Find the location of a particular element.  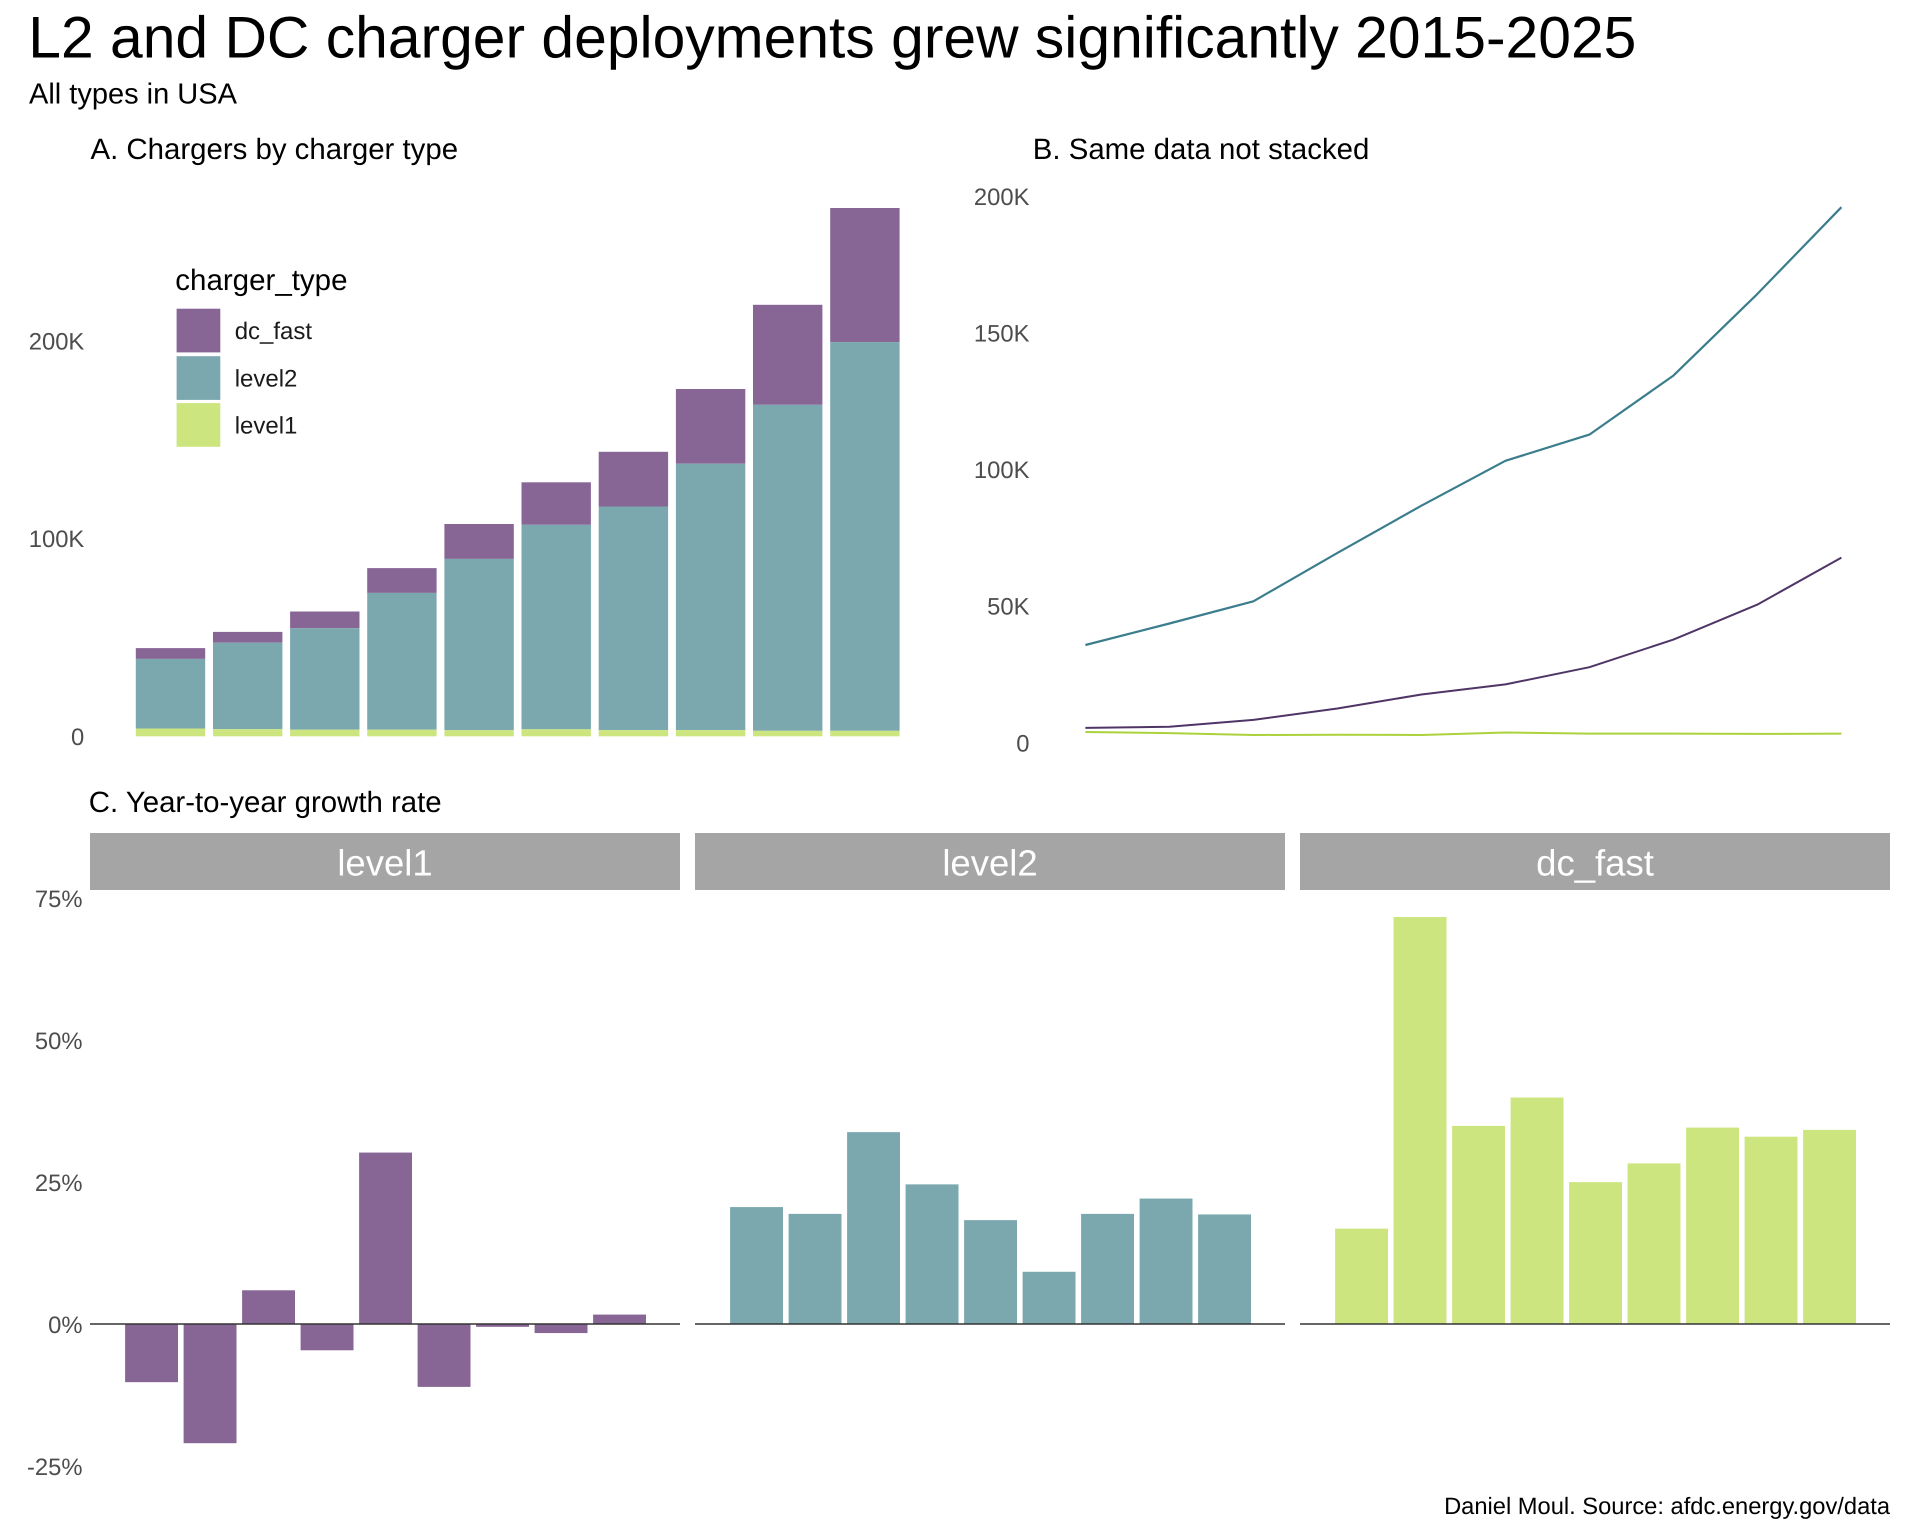

svg-text: A. Chargers by charger type is located at coordinates (275, 149).